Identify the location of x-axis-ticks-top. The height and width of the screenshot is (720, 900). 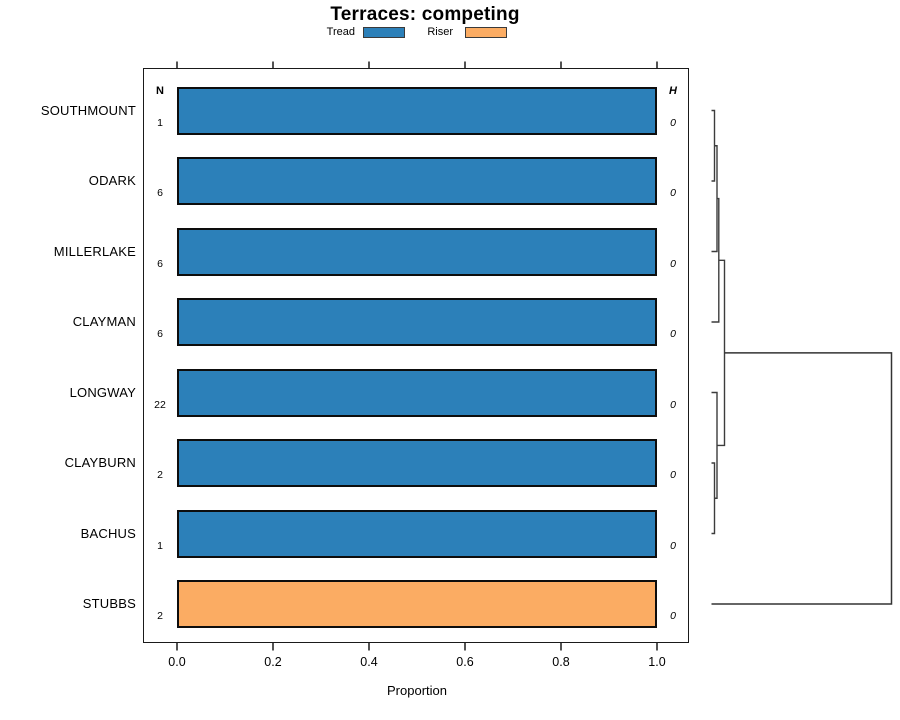
(417, 65).